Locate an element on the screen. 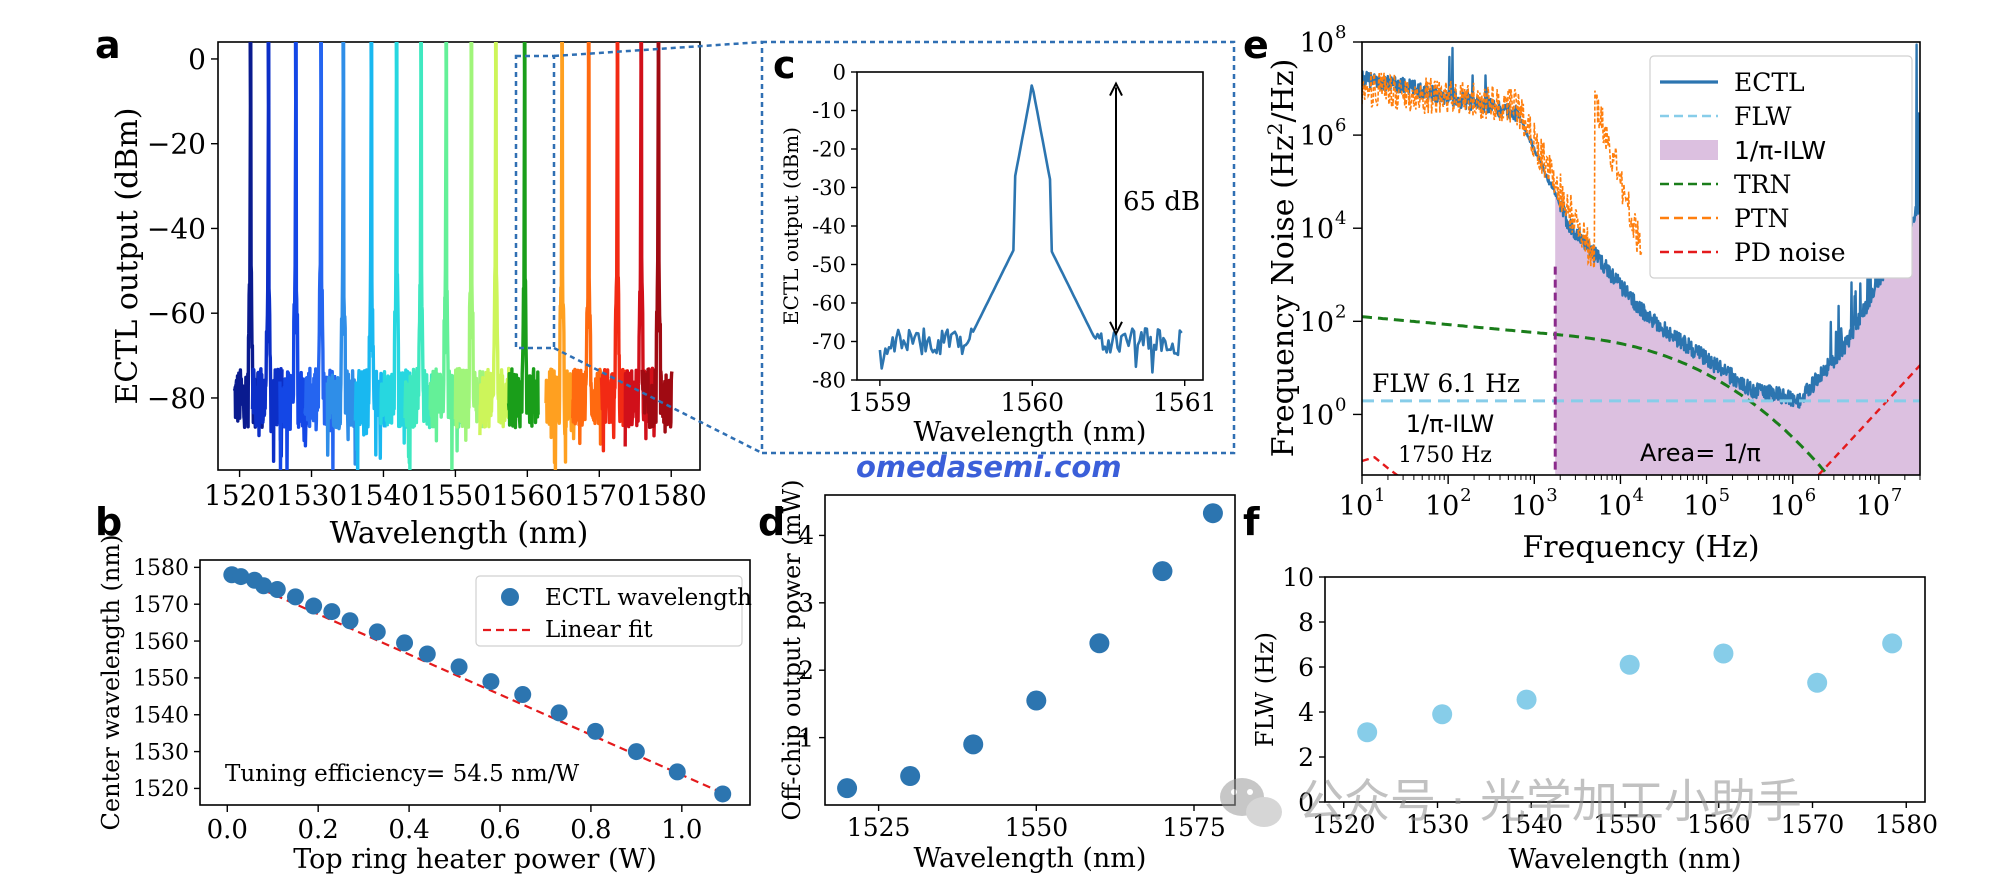  watermark-wechat: 公众号 · 光学加工小助手 is located at coordinates (1511, 801).